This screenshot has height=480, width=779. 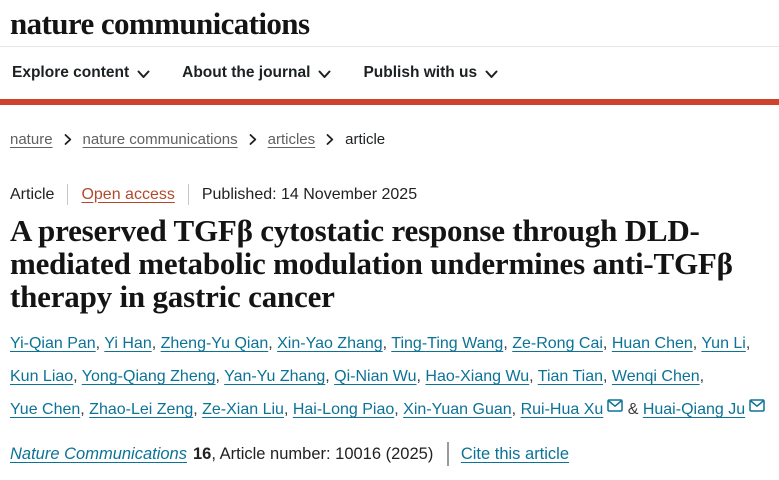 I want to click on published-date: Published: 14 November 2025, so click(x=309, y=194).